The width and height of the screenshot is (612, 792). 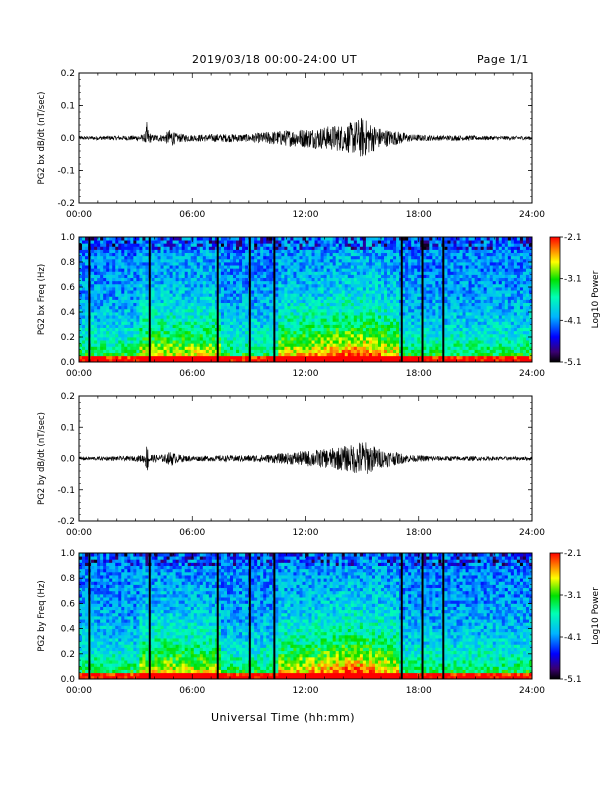 I want to click on x-axis-title: Universal Time (hh:mm), so click(x=283, y=717).